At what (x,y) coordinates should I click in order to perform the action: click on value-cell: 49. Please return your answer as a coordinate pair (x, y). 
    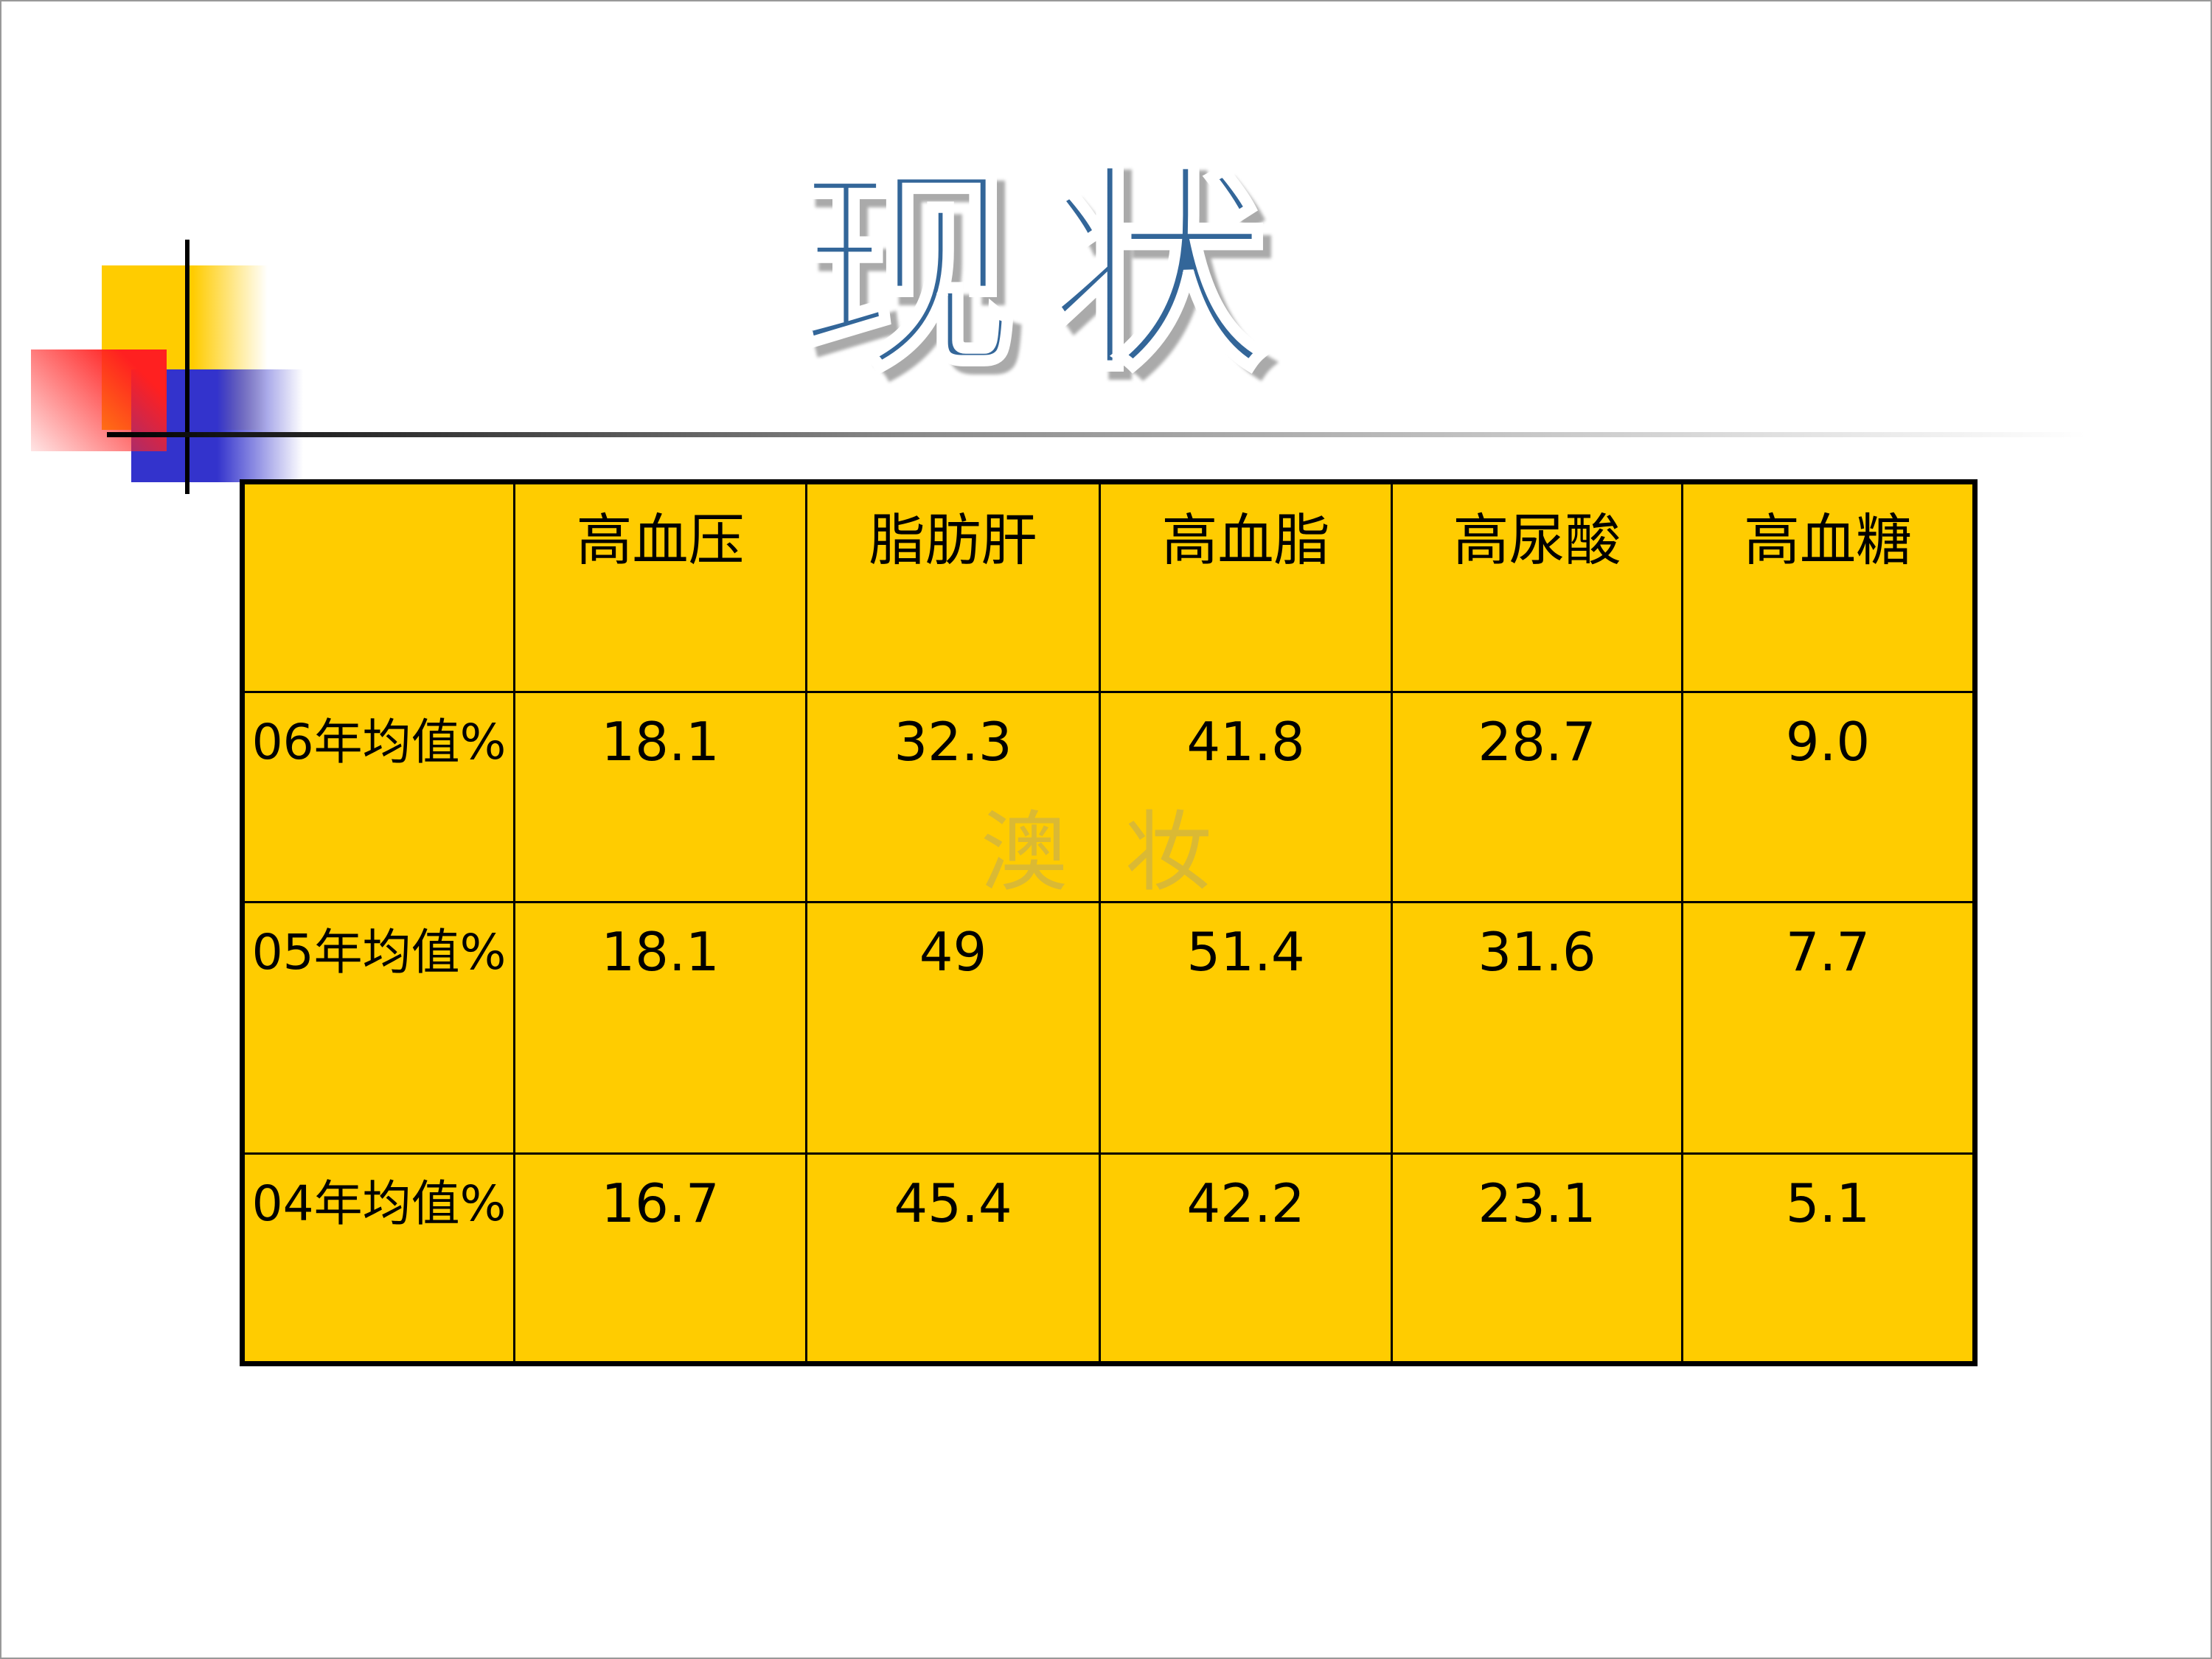
    Looking at the image, I should click on (953, 1028).